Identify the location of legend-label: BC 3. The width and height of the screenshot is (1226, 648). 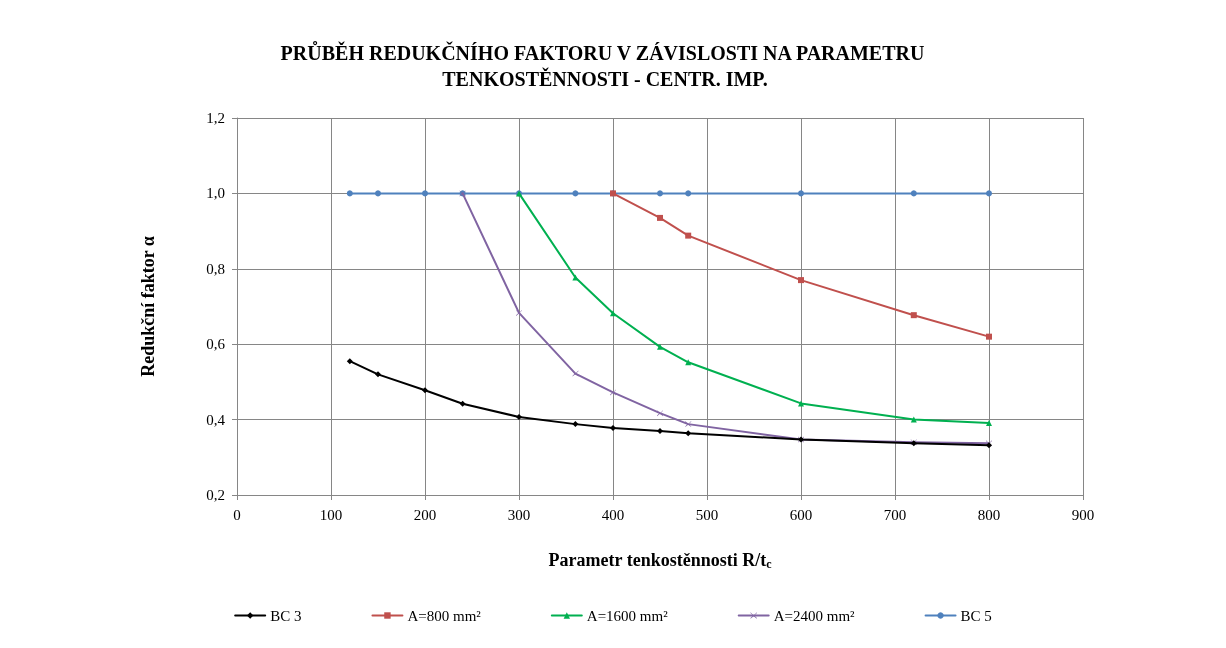
(286, 615).